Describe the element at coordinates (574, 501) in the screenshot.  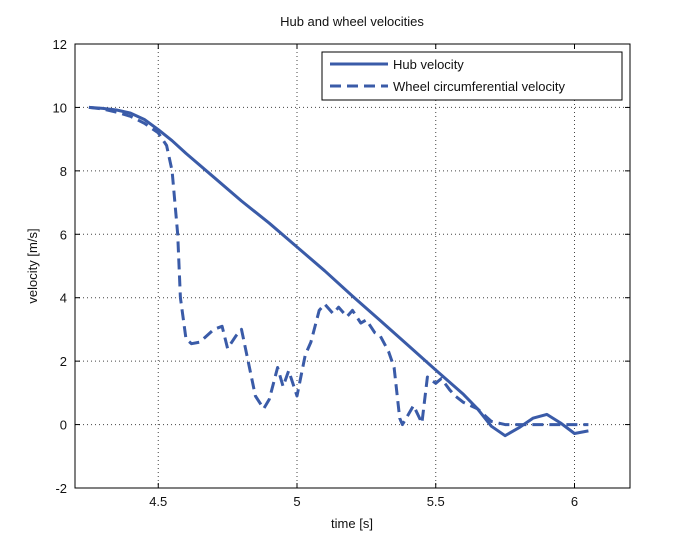
I see `x-tick-label: 6` at that location.